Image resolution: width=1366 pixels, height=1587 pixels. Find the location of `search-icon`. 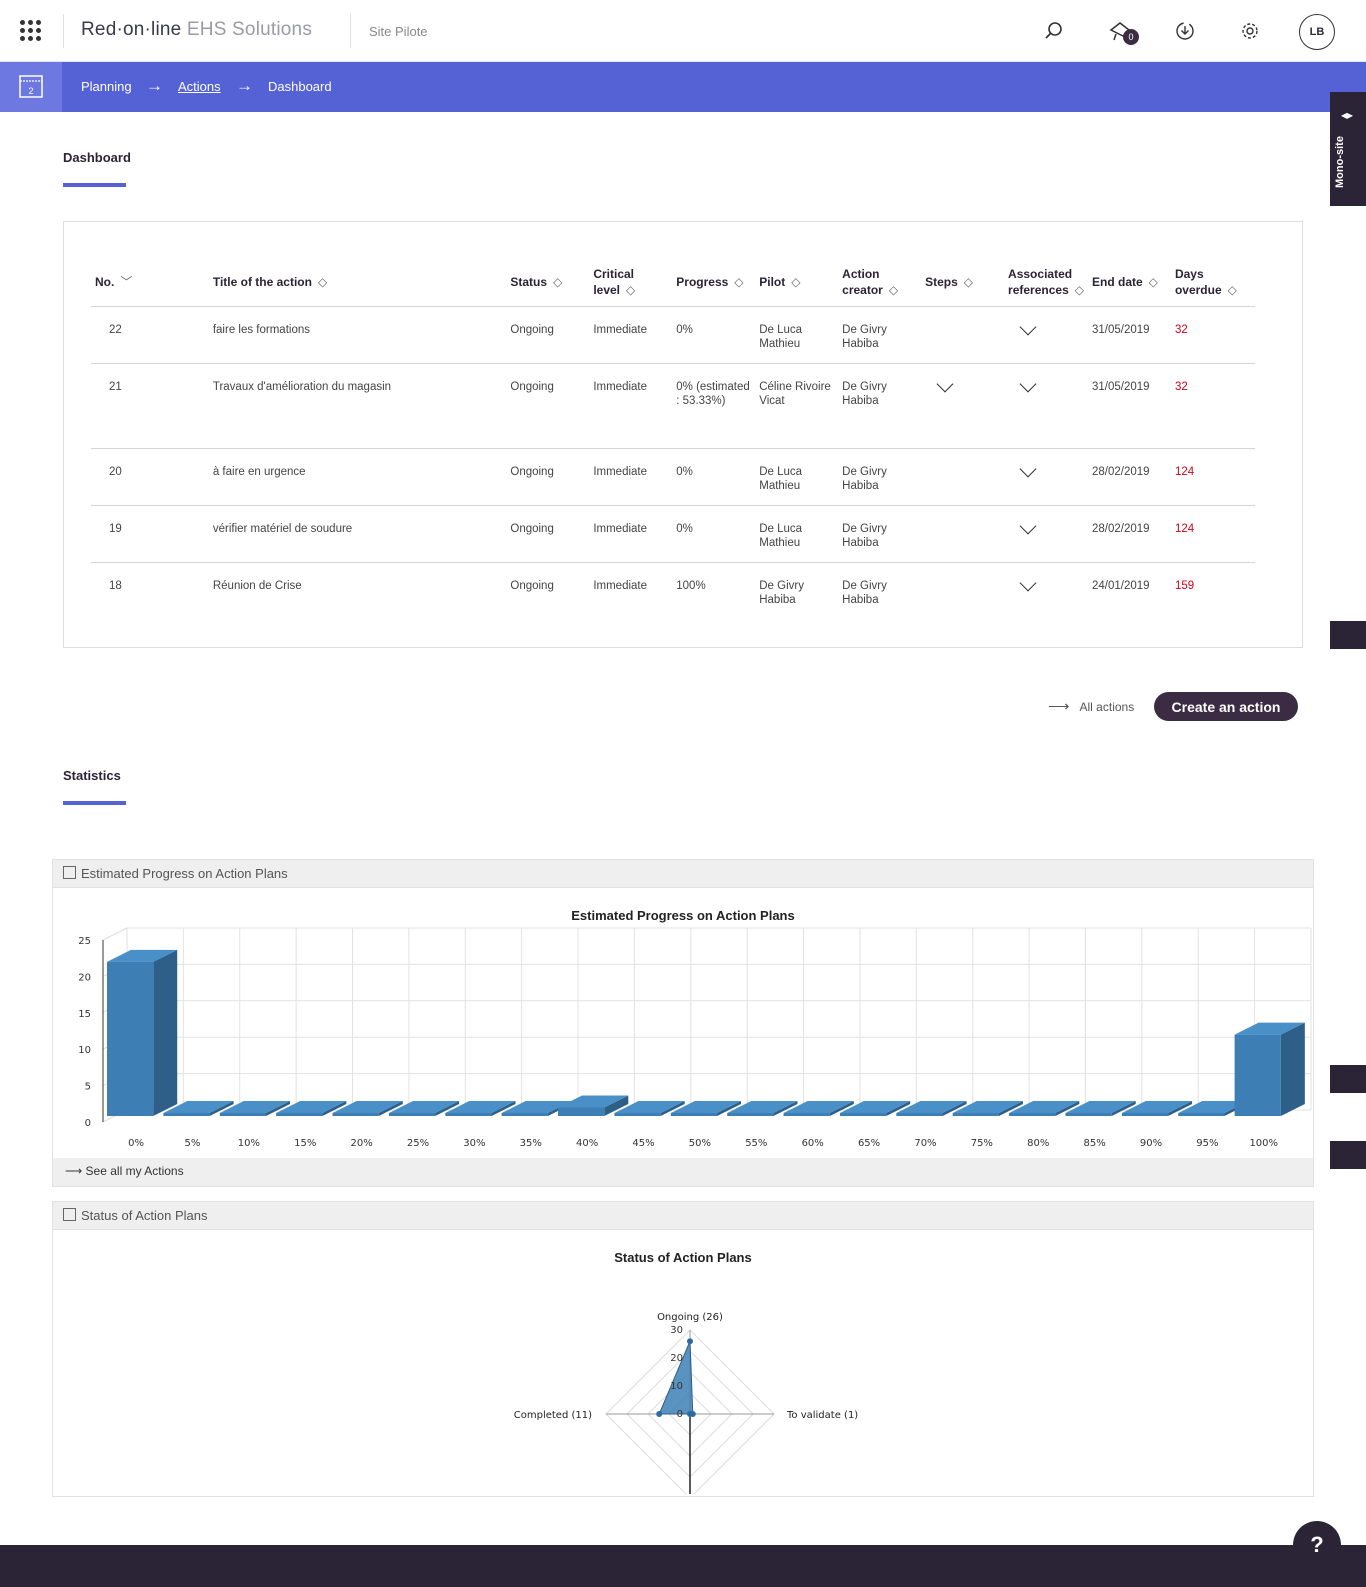

search-icon is located at coordinates (1054, 31).